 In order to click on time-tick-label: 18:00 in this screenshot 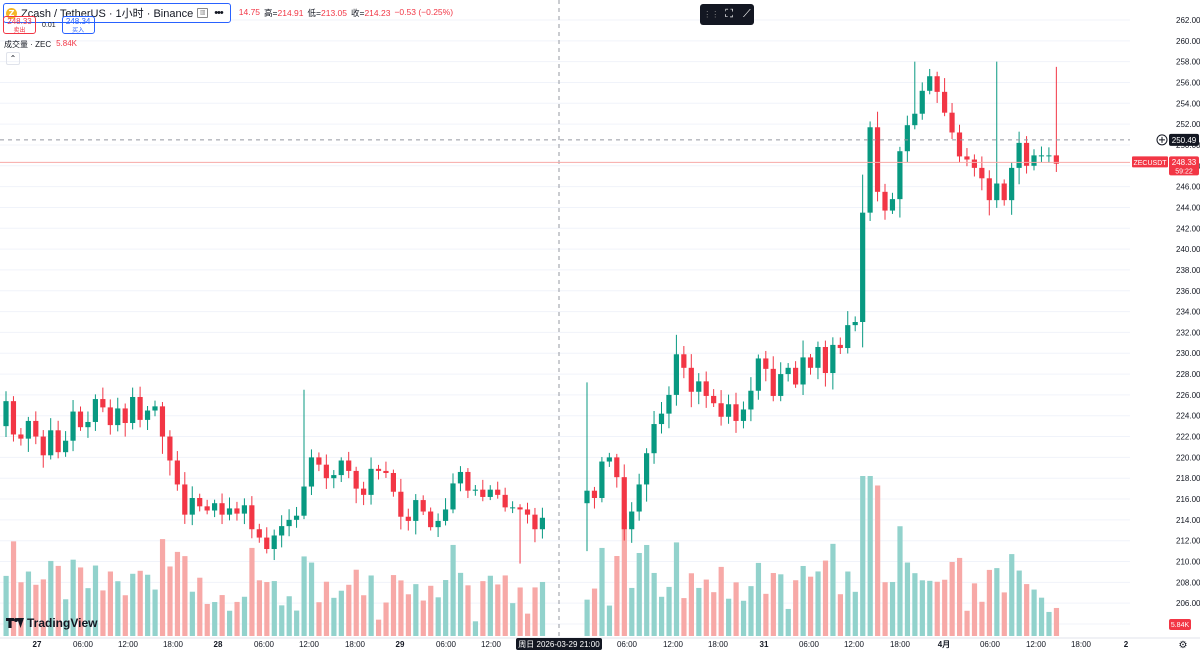, I will do `click(1081, 644)`.